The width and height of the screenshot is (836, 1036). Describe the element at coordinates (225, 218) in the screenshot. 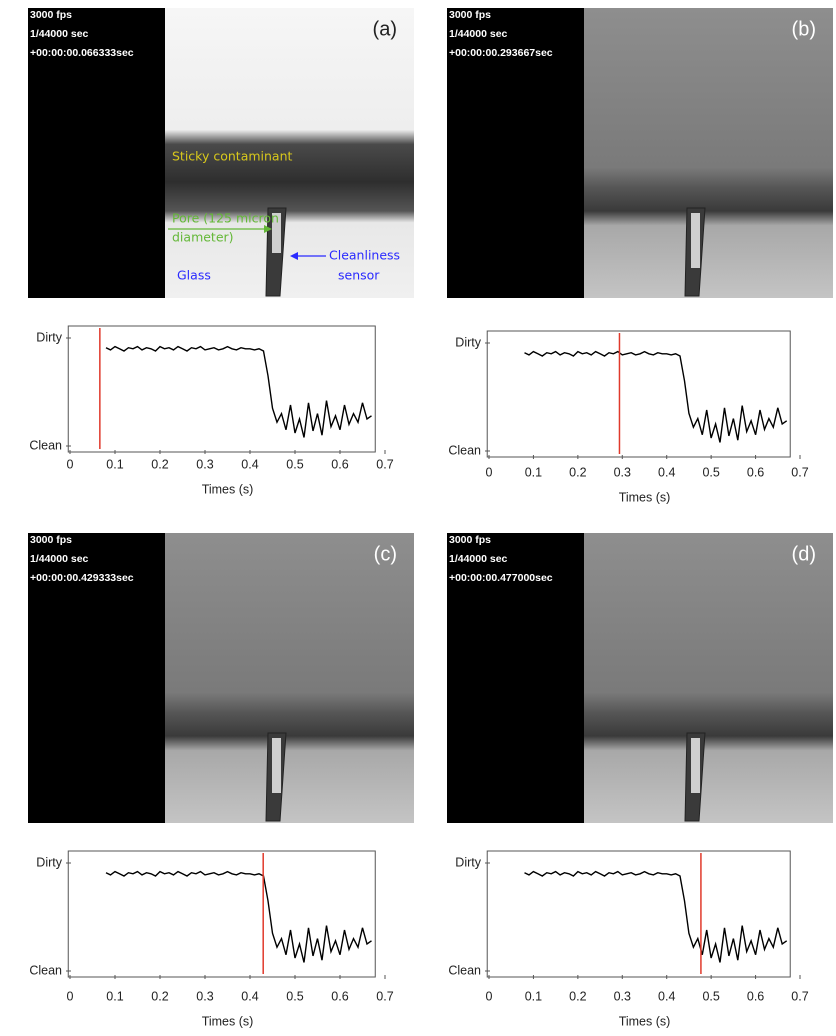

I see `annotation: Pore (125 micron` at that location.